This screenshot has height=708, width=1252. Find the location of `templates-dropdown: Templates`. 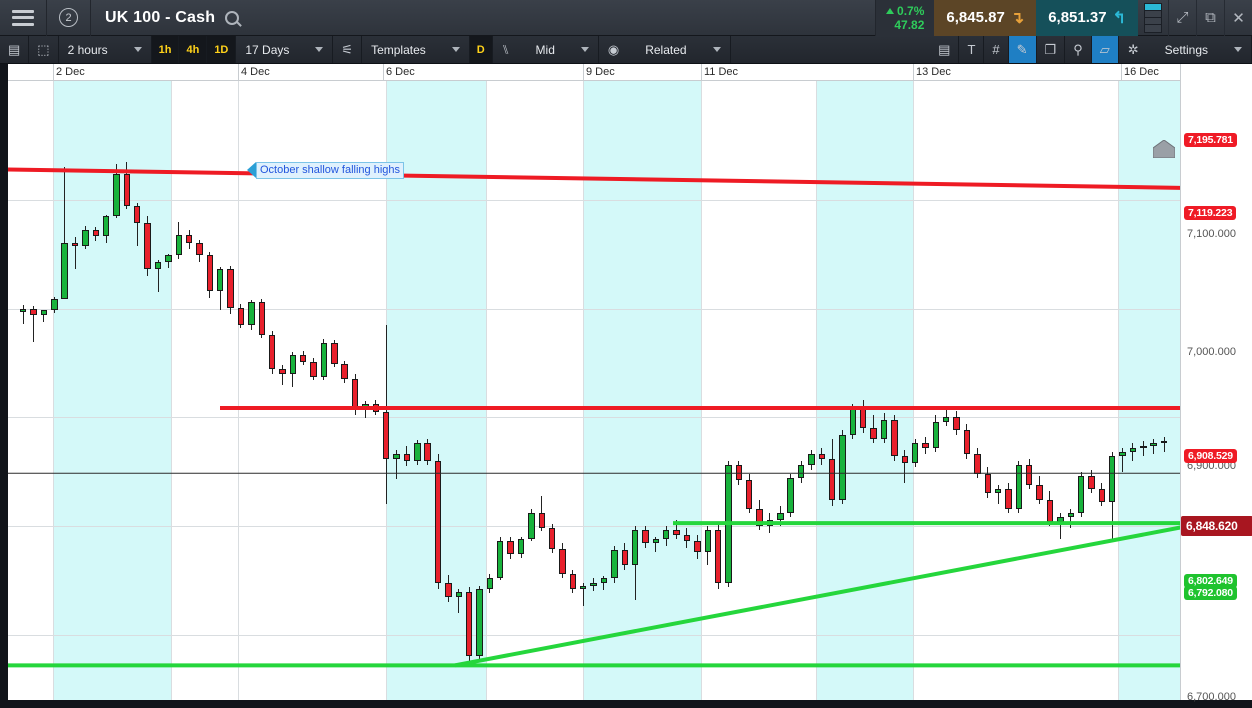

templates-dropdown: Templates is located at coordinates (416, 49).